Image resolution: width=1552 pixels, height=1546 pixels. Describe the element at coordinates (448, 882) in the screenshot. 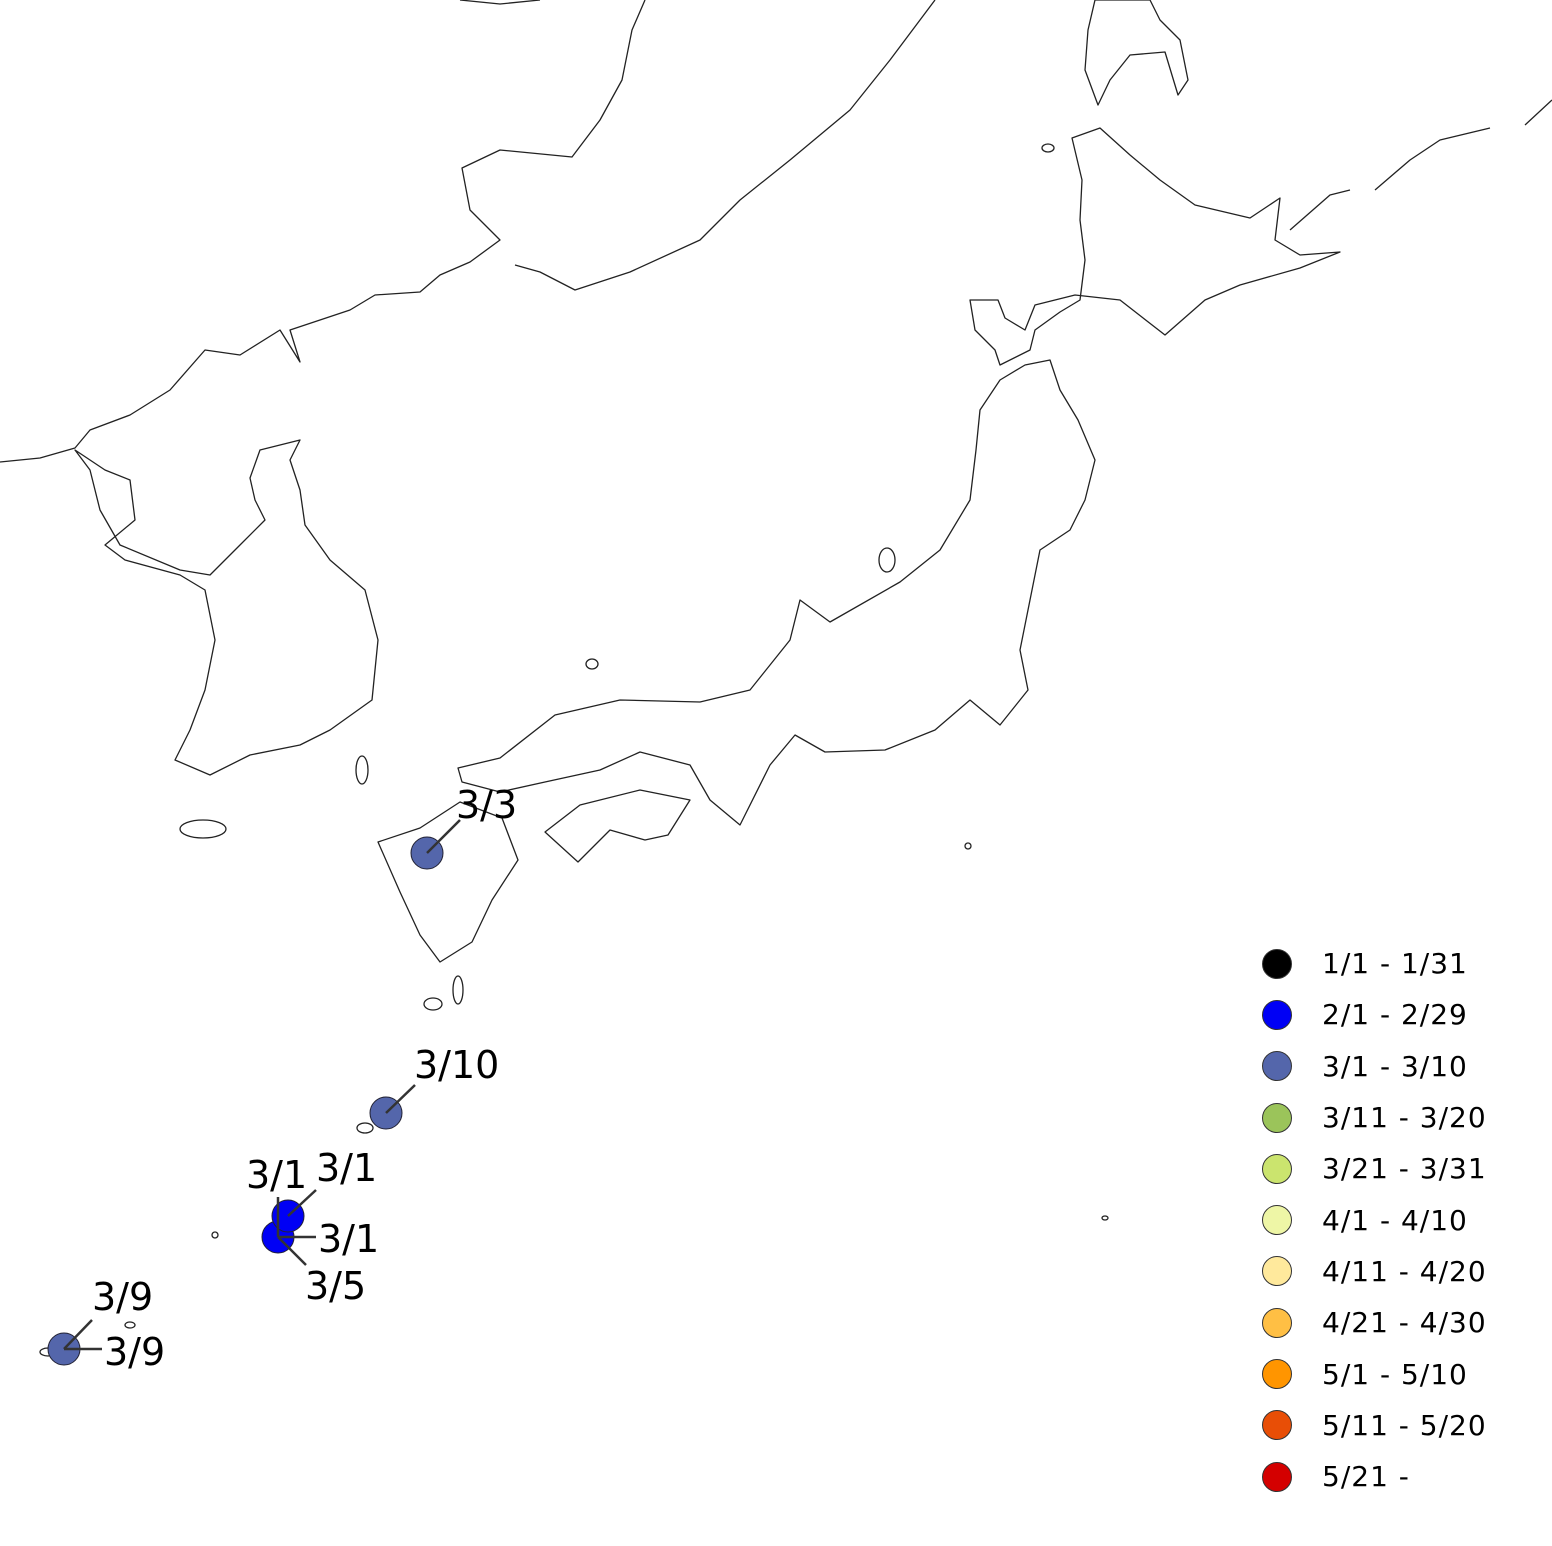

I see `kyushu` at that location.